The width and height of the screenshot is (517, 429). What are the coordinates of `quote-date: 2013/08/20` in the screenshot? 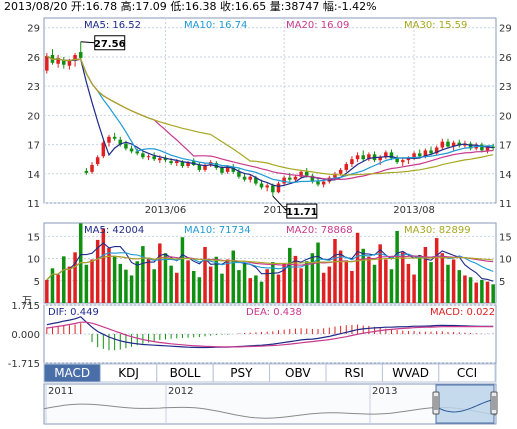 It's located at (36, 6).